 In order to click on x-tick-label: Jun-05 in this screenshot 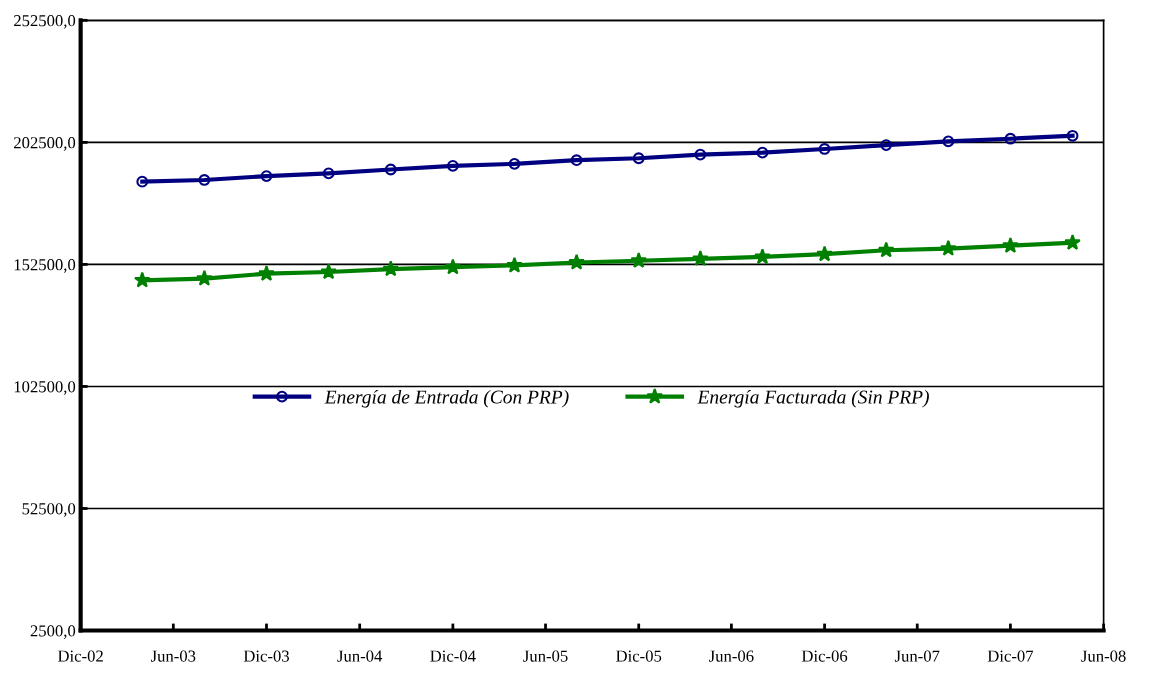, I will do `click(545, 656)`.